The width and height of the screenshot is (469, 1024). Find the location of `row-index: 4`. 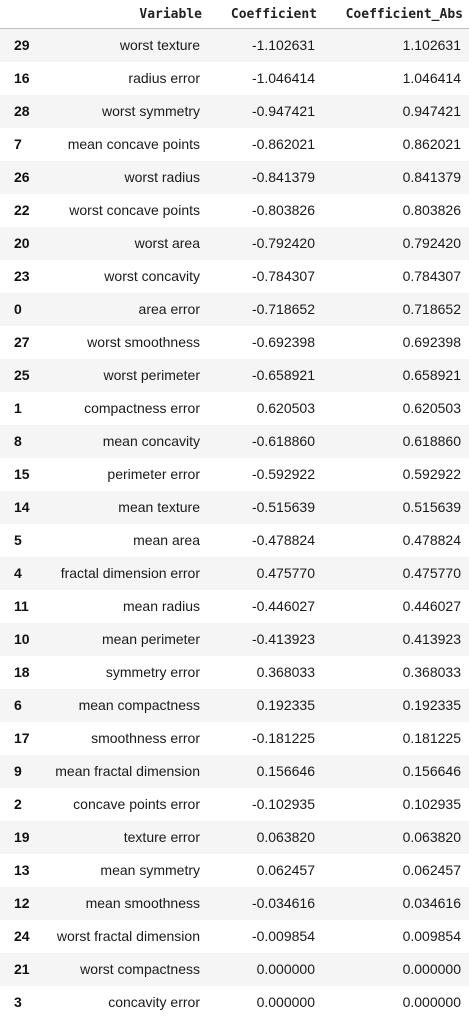

row-index: 4 is located at coordinates (18, 573).